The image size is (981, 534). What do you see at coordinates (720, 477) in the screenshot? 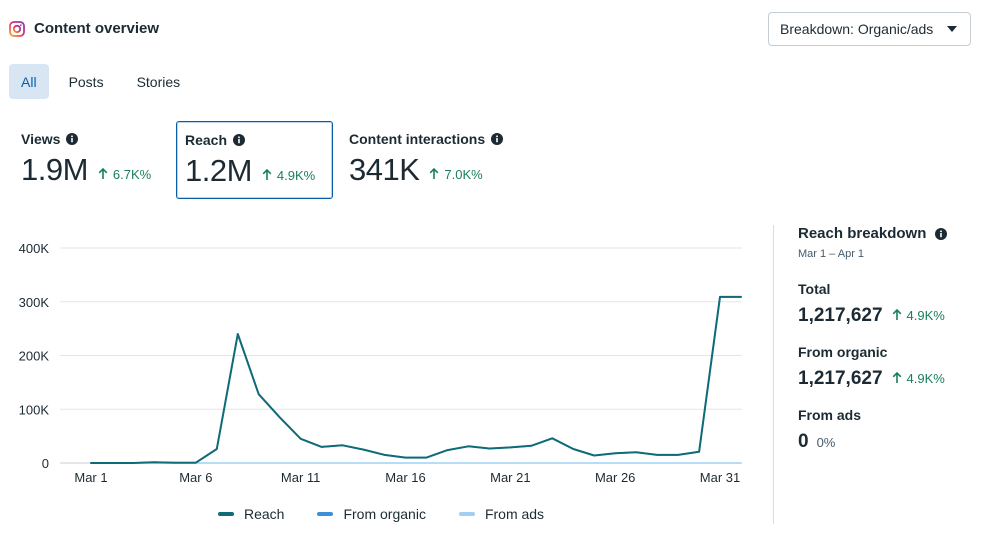
I see `x-tick-label: Mar 31` at bounding box center [720, 477].